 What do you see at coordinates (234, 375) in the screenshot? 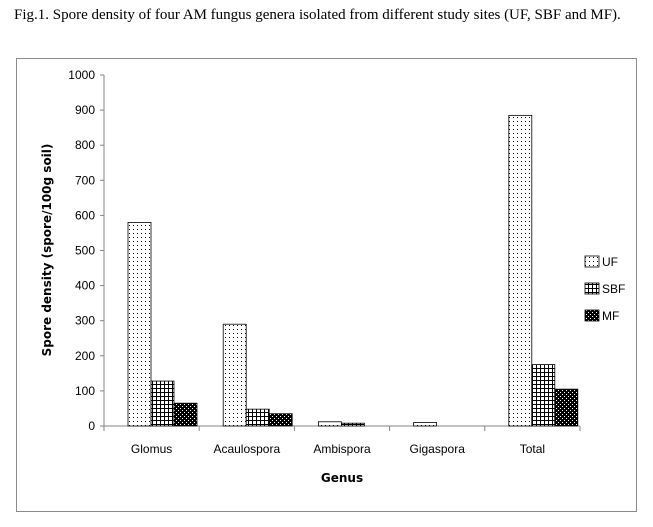
I see `bar-uf-acaulospora` at bounding box center [234, 375].